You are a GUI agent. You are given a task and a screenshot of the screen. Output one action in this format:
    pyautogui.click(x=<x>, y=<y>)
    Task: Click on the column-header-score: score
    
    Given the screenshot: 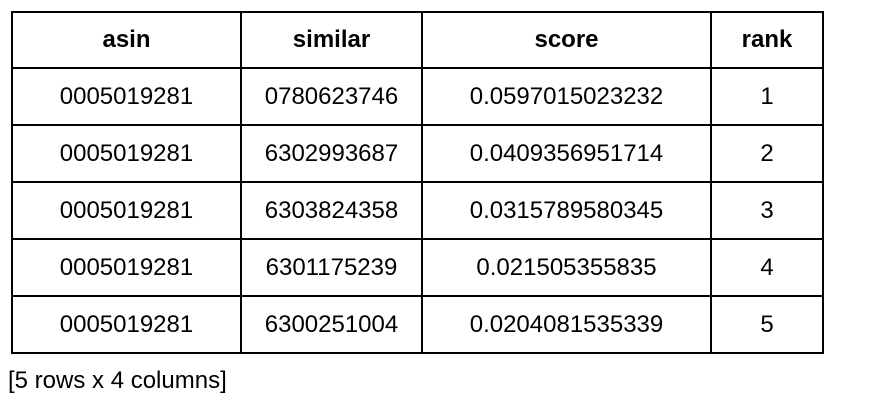 What is the action you would take?
    pyautogui.click(x=566, y=40)
    